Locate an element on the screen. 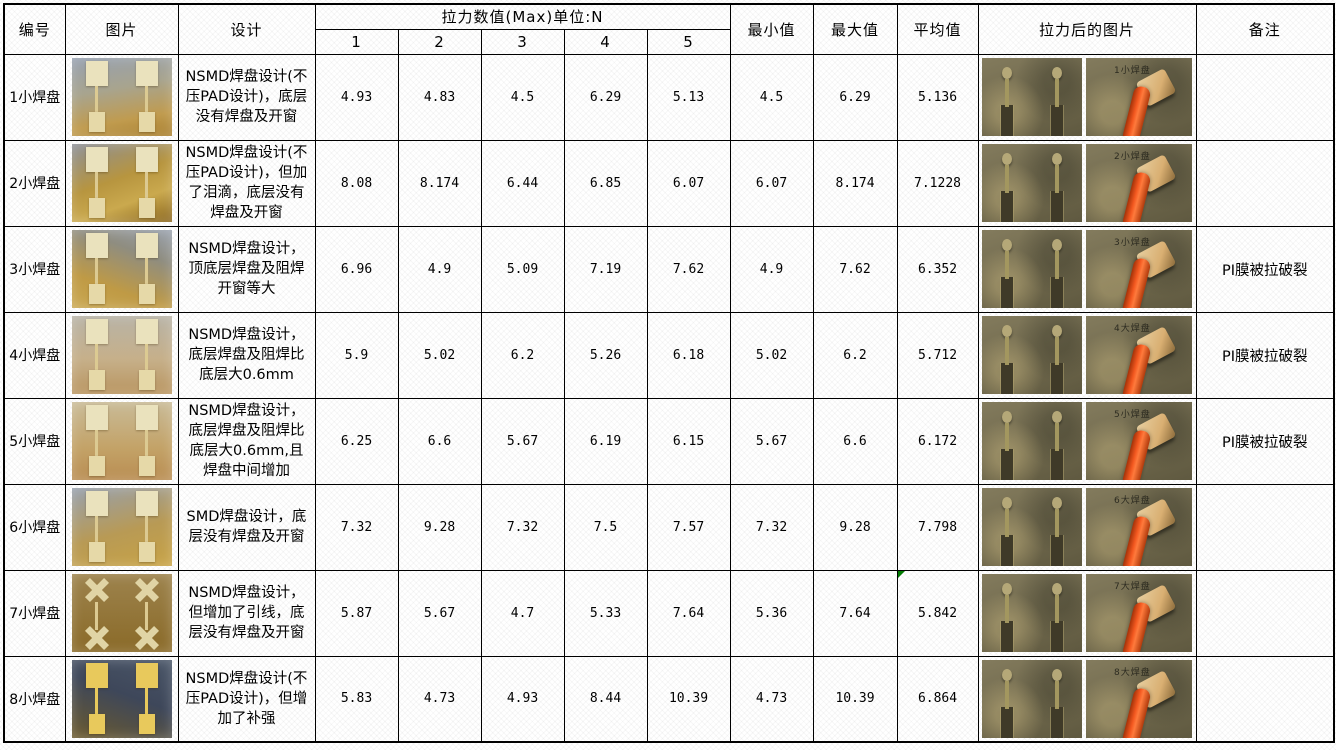  after-photos: 8大焊盘 is located at coordinates (1087, 698).